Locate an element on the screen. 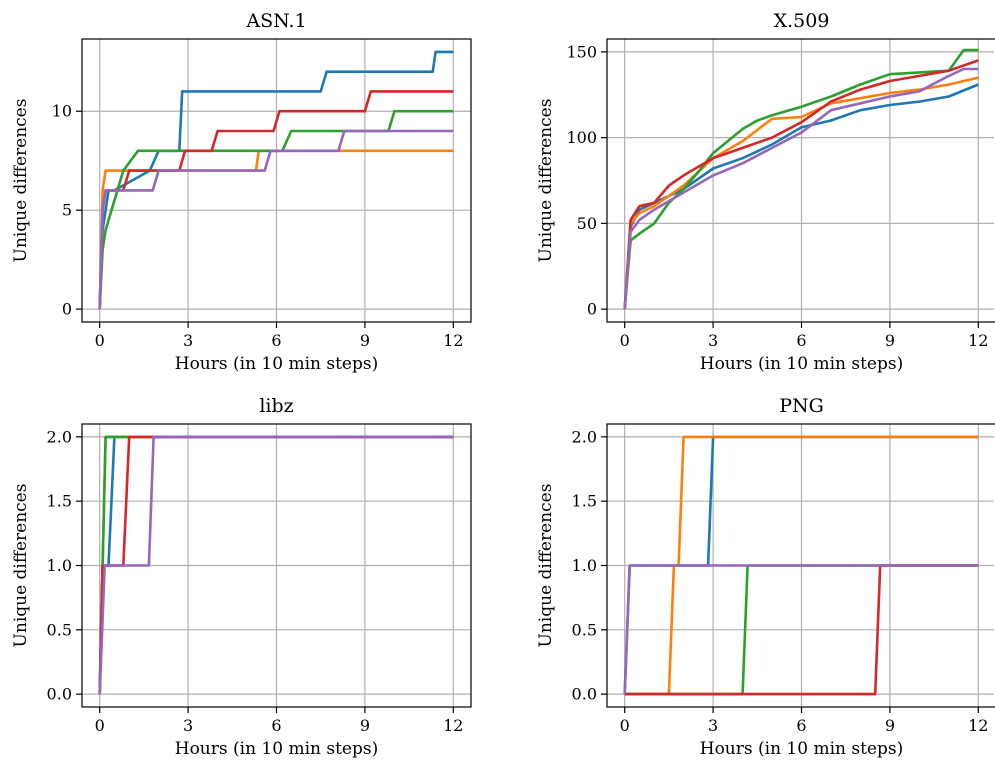  series-line-blue is located at coordinates (801, 196).